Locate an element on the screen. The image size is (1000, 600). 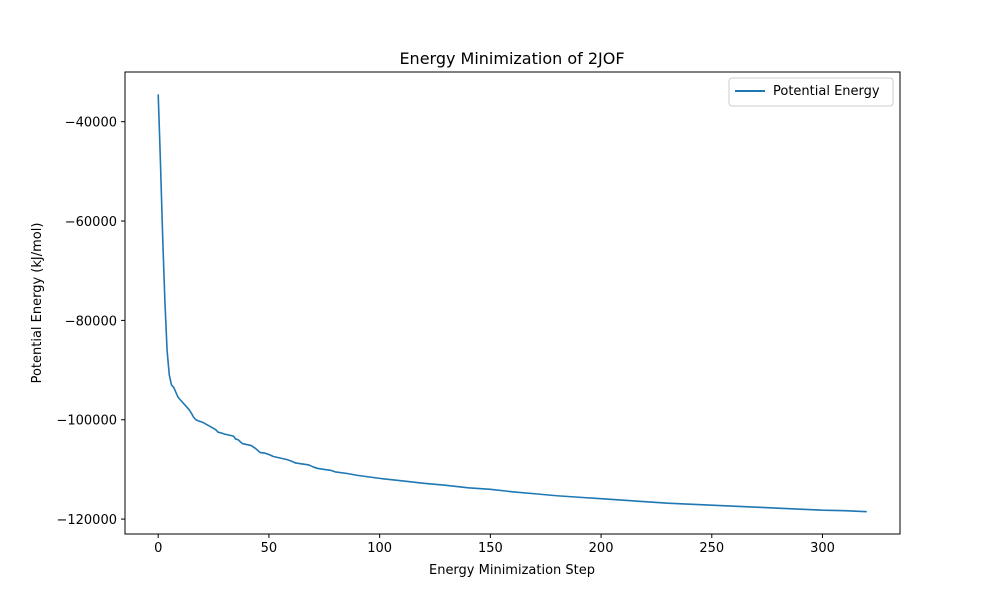
x-tick-label: 250 is located at coordinates (711, 548).